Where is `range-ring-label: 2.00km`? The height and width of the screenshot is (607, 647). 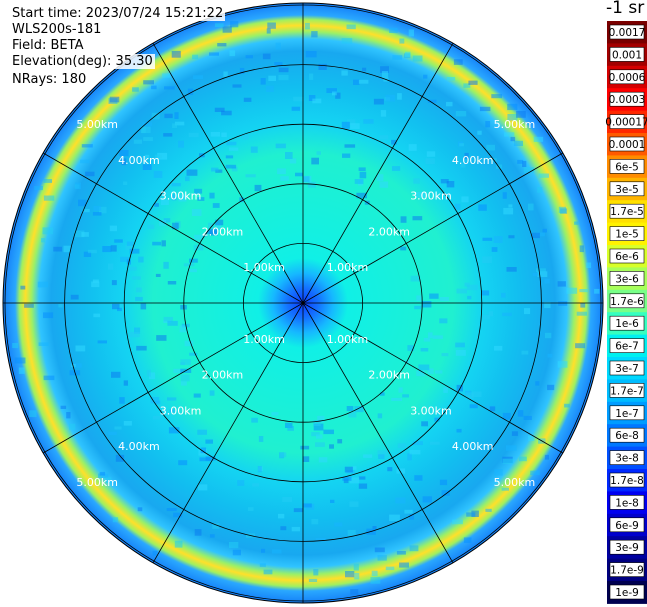
range-ring-label: 2.00km is located at coordinates (389, 232).